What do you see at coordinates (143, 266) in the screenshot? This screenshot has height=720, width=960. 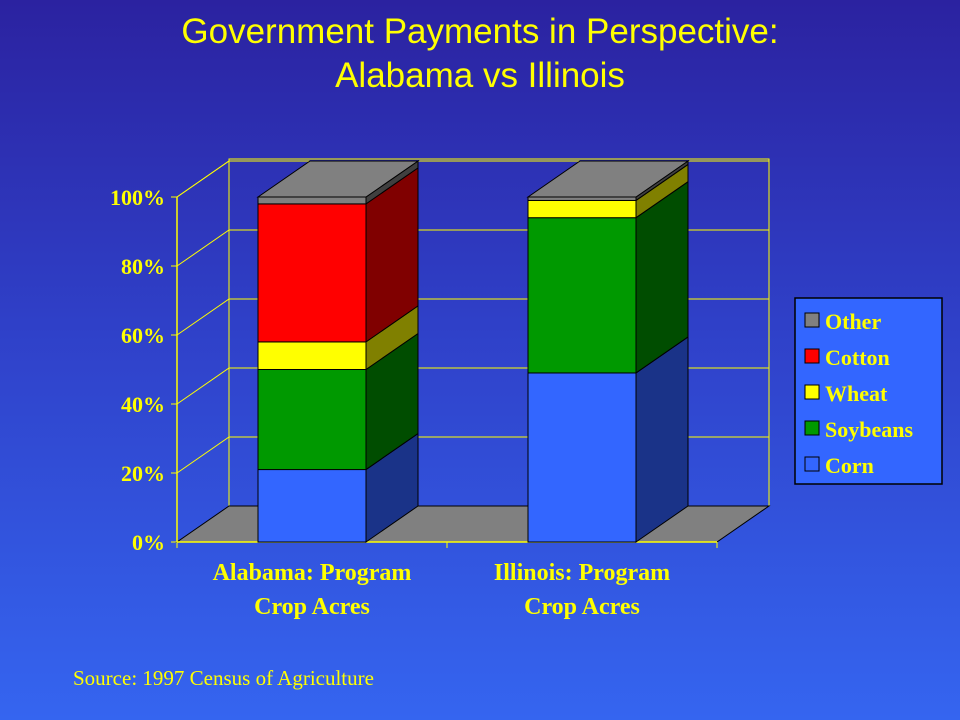 I see `y-tick-label: 80%` at bounding box center [143, 266].